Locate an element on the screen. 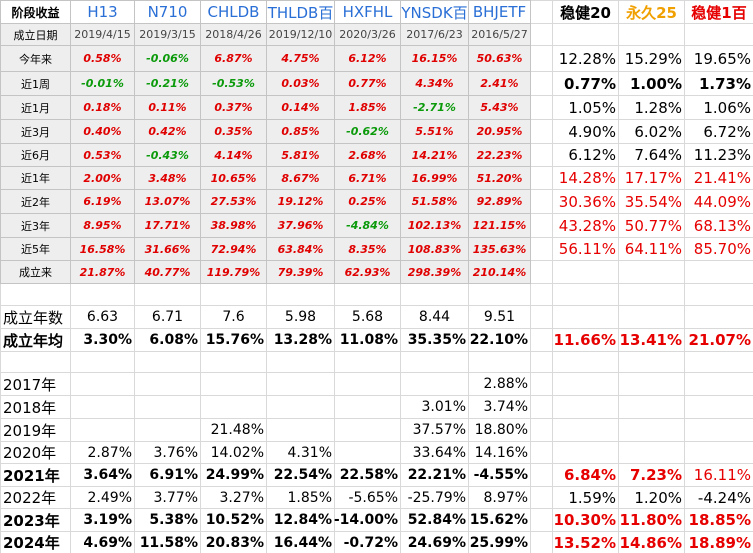 The width and height of the screenshot is (753, 553). inception-date: 2019/3/15 is located at coordinates (167, 34).